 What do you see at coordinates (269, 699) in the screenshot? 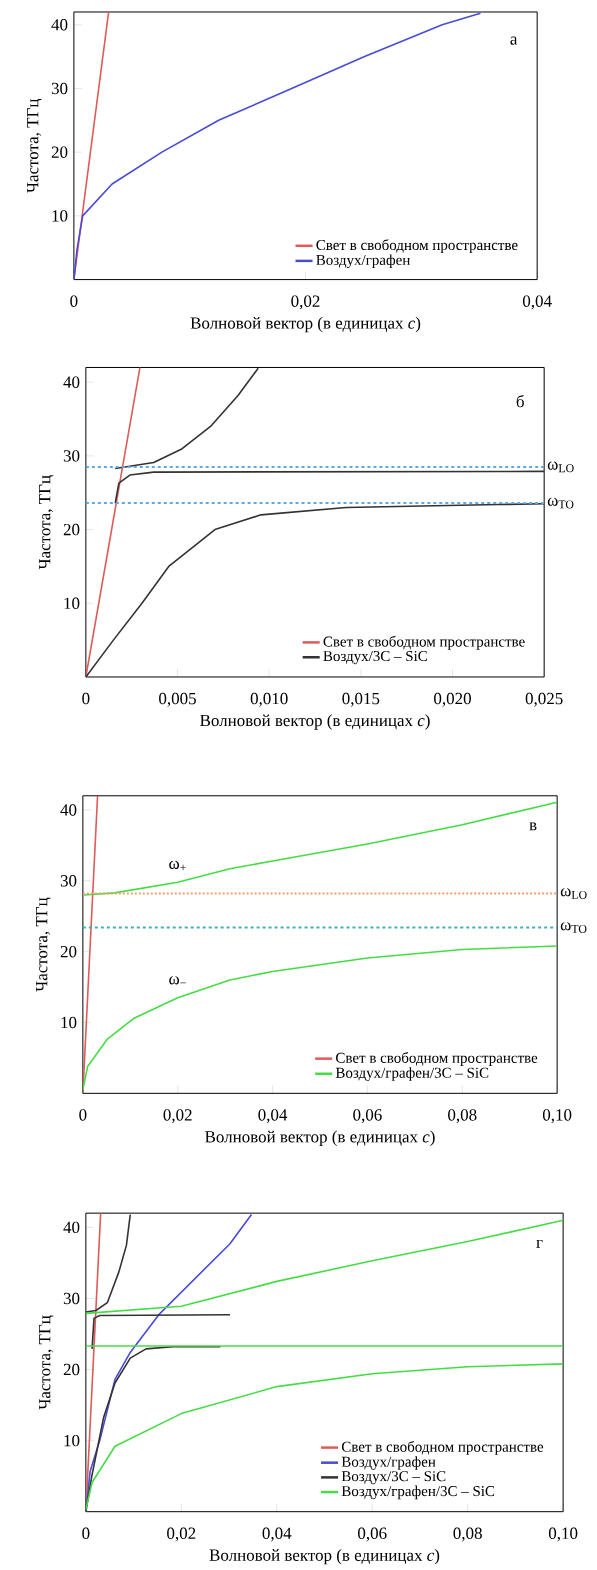
I see `x-tick-label: 0,010` at bounding box center [269, 699].